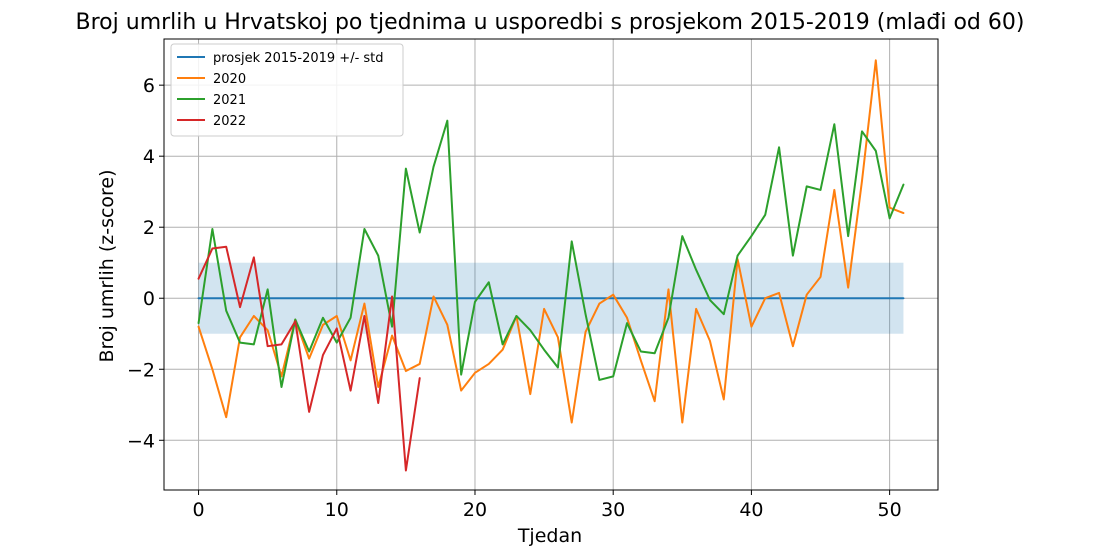 This screenshot has width=1100, height=555. I want to click on y-tick-label: −4, so click(141, 441).